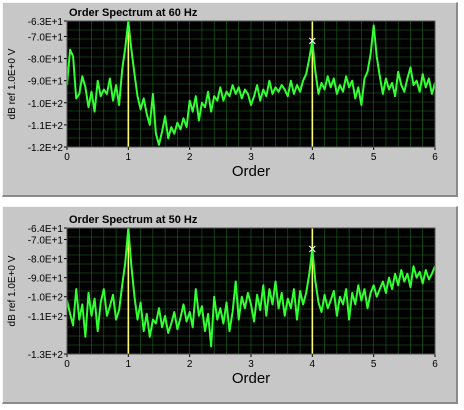 This screenshot has height=410, width=464. I want to click on y-tick-label: -6.4E+1, so click(46, 229).